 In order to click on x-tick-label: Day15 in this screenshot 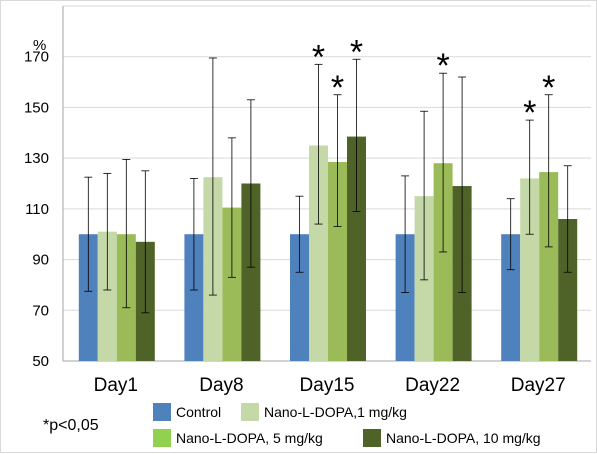, I will do `click(327, 385)`.